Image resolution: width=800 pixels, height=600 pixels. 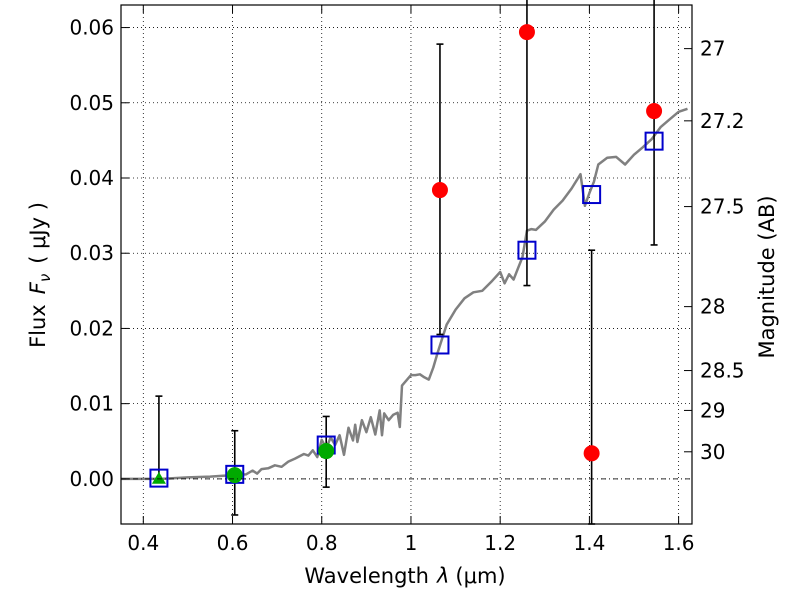 What do you see at coordinates (722, 121) in the screenshot?
I see `y2-tick-label: 27.2` at bounding box center [722, 121].